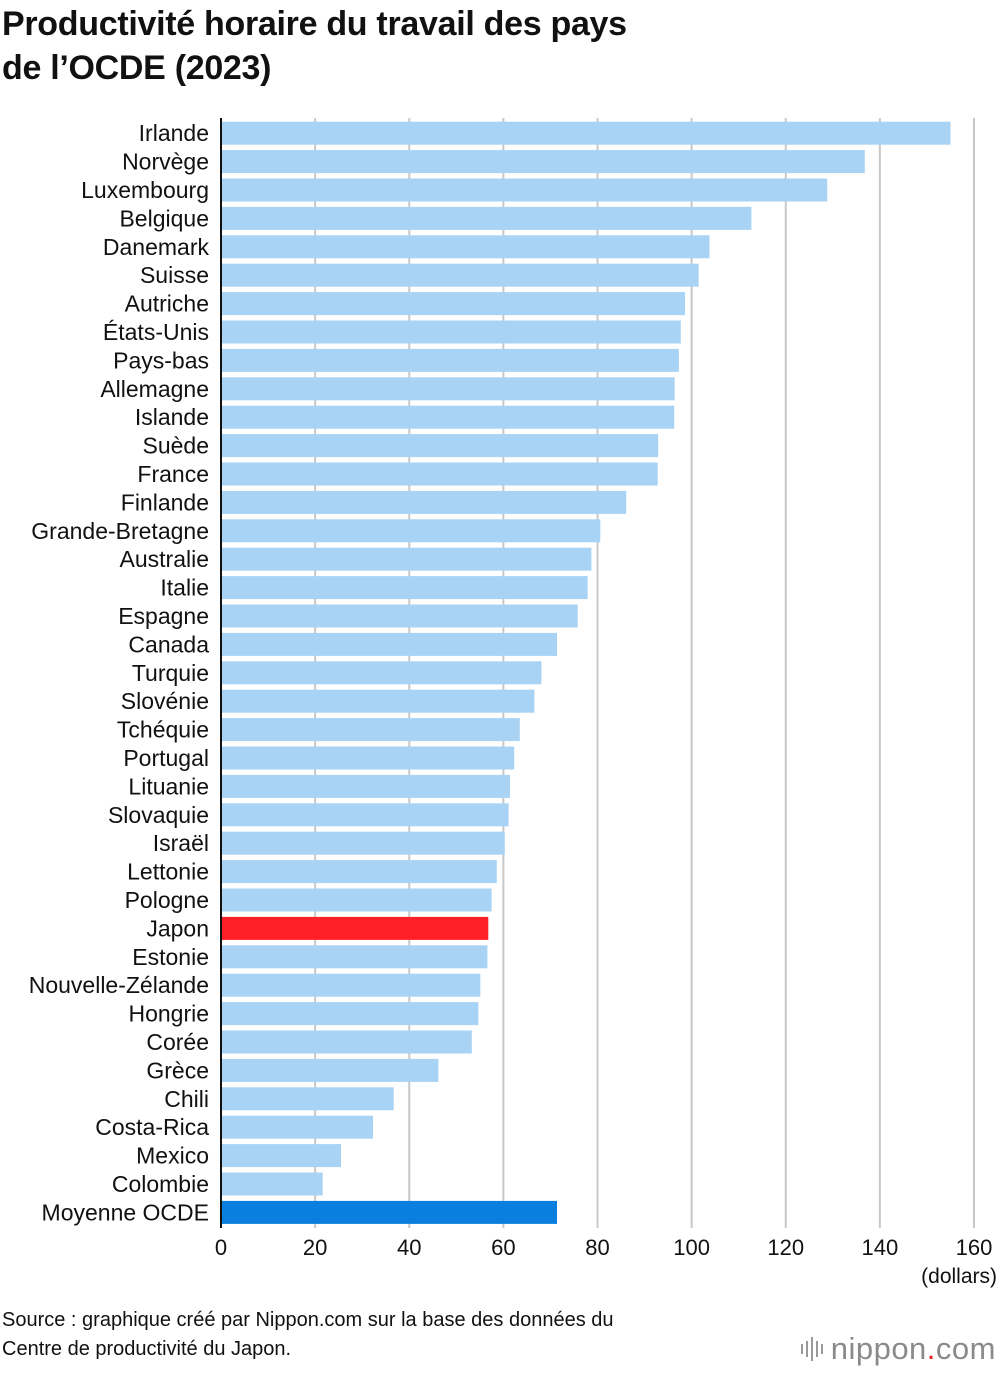  Describe the element at coordinates (167, 900) in the screenshot. I see `category-label: Pologne` at that location.